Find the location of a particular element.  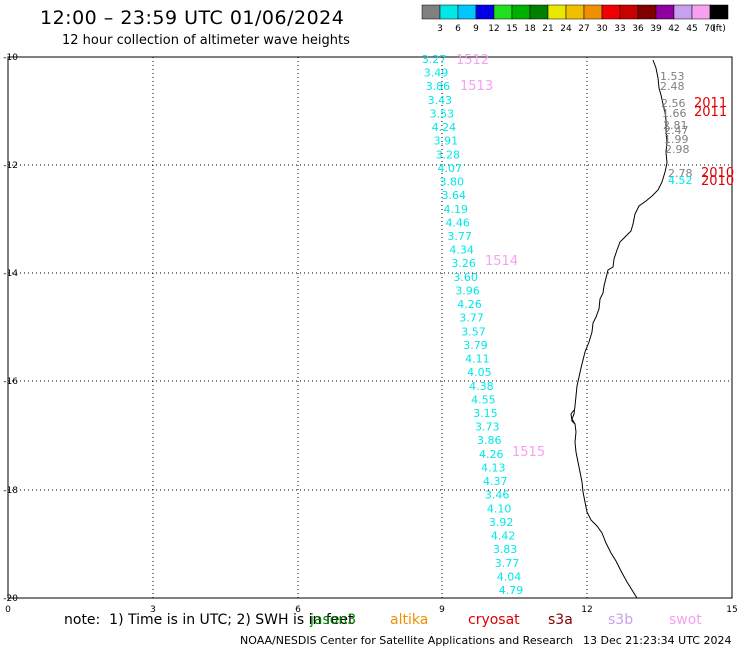

mission-cryosat: cryosat is located at coordinates (494, 620).